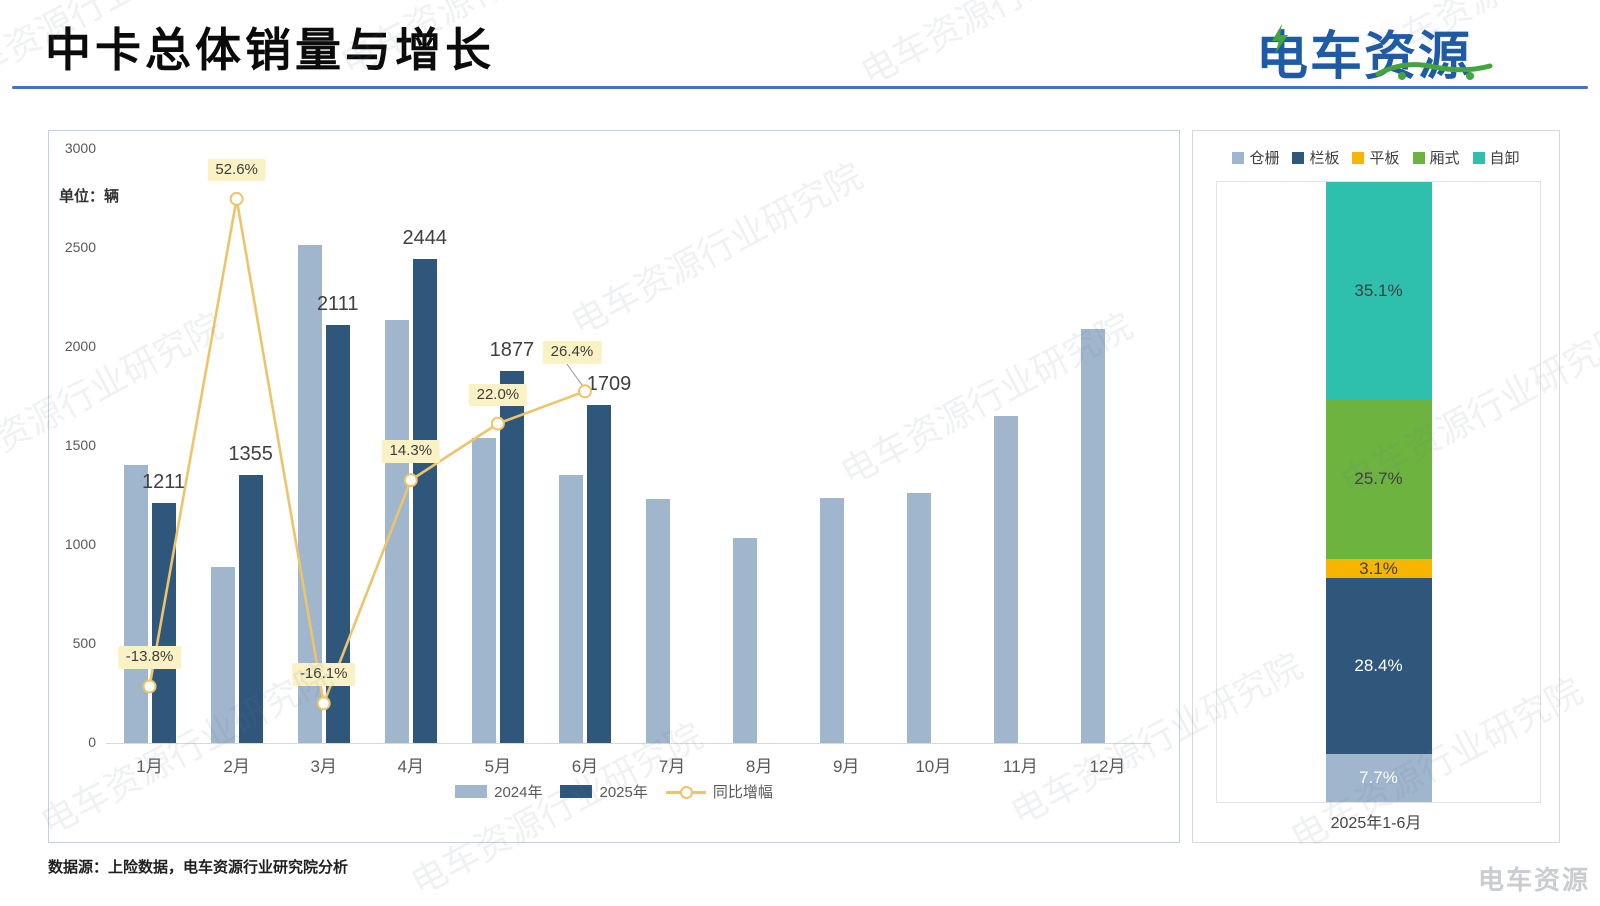 This screenshot has width=1600, height=906. I want to click on mix-legend-item-厢式: 厢式, so click(1436, 157).